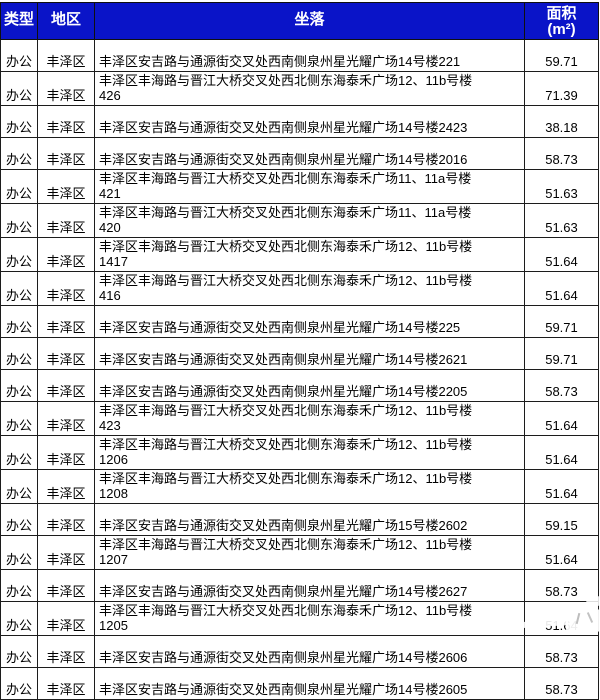  What do you see at coordinates (309, 121) in the screenshot?
I see `address-cell: 丰泽区安吉路与通源街交叉处西南侧泉州星光耀广场14号楼2423` at bounding box center [309, 121].